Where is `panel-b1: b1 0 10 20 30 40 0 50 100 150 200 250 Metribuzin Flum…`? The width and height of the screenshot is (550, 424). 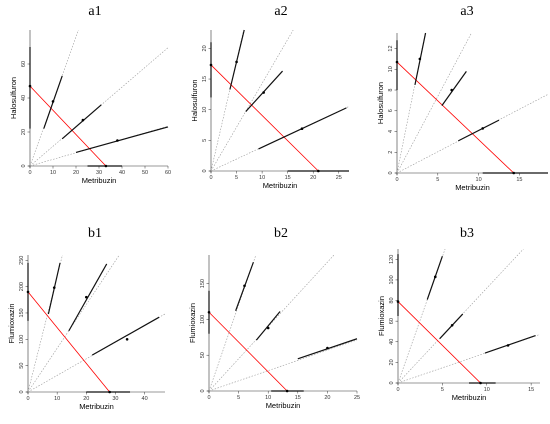 panel-b1: b1 0 10 20 30 40 0 50 100 150 200 250 Metribuzin Flum… is located at coordinates (86, 318).